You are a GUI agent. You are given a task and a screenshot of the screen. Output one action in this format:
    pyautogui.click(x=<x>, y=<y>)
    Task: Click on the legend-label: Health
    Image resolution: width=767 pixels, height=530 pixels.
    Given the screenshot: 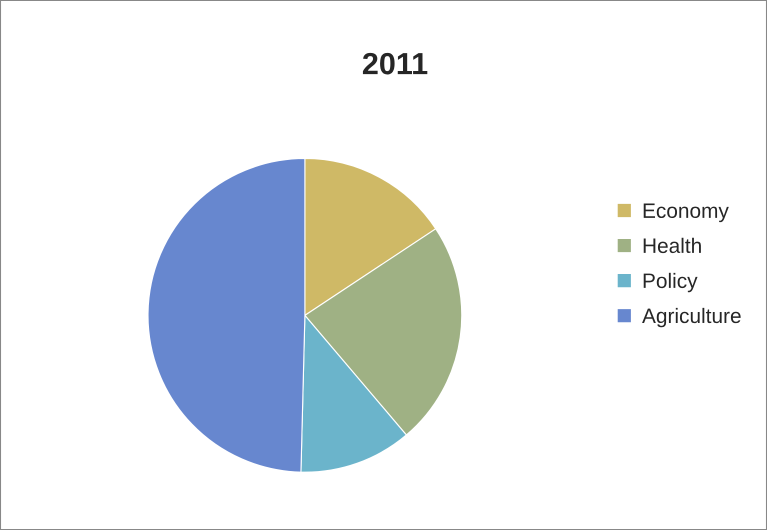 What is the action you would take?
    pyautogui.click(x=672, y=246)
    